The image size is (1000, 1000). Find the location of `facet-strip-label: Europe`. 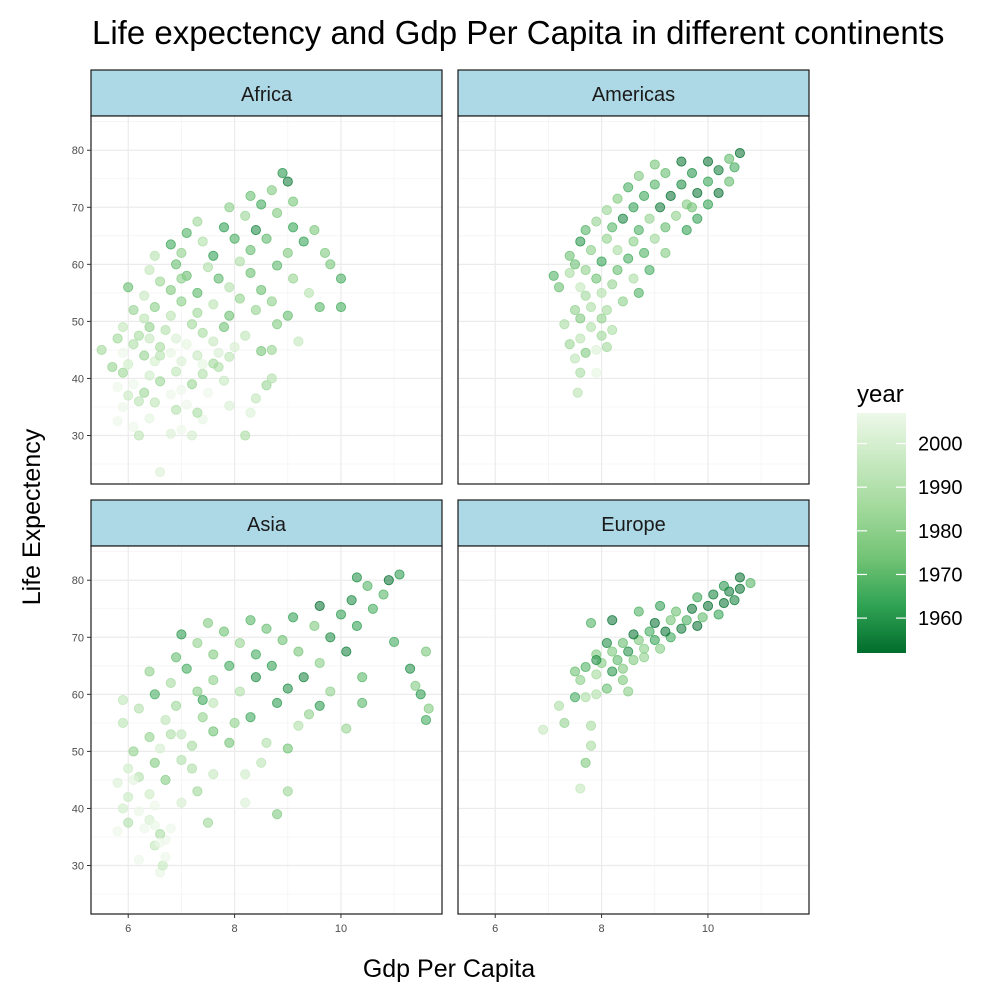

facet-strip-label: Europe is located at coordinates (633, 525).